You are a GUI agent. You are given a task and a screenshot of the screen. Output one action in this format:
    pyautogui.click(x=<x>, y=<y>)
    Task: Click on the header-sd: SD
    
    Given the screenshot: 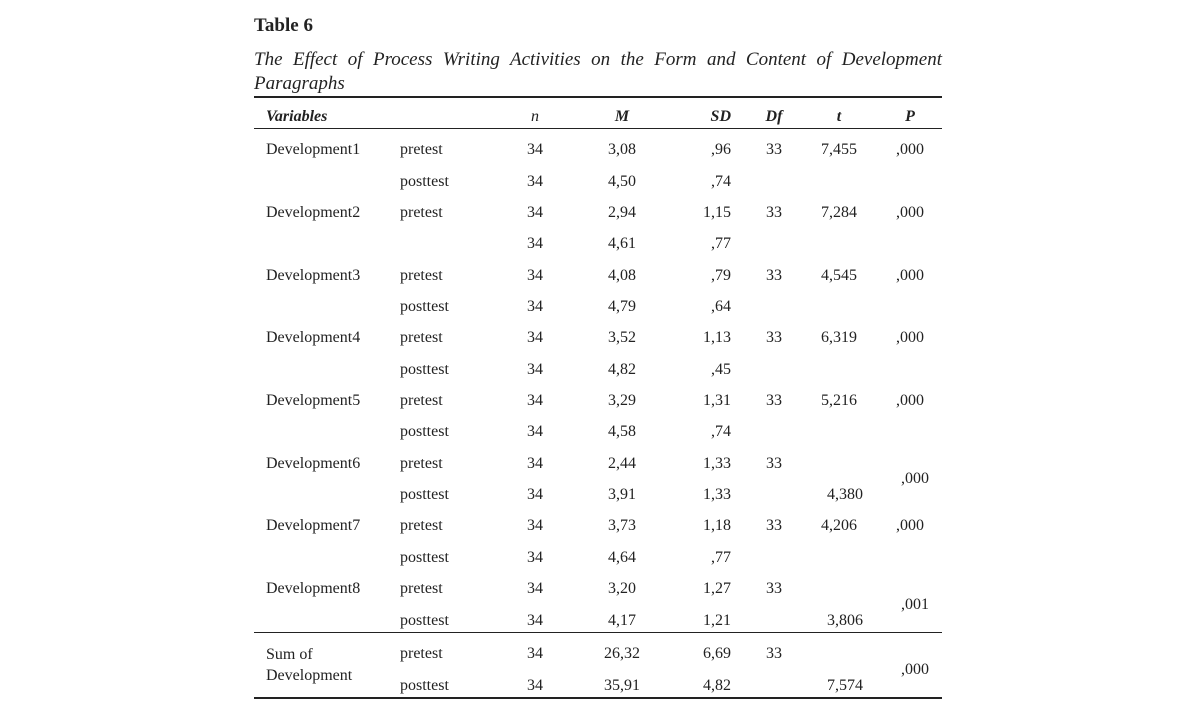 What is the action you would take?
    pyautogui.click(x=720, y=116)
    